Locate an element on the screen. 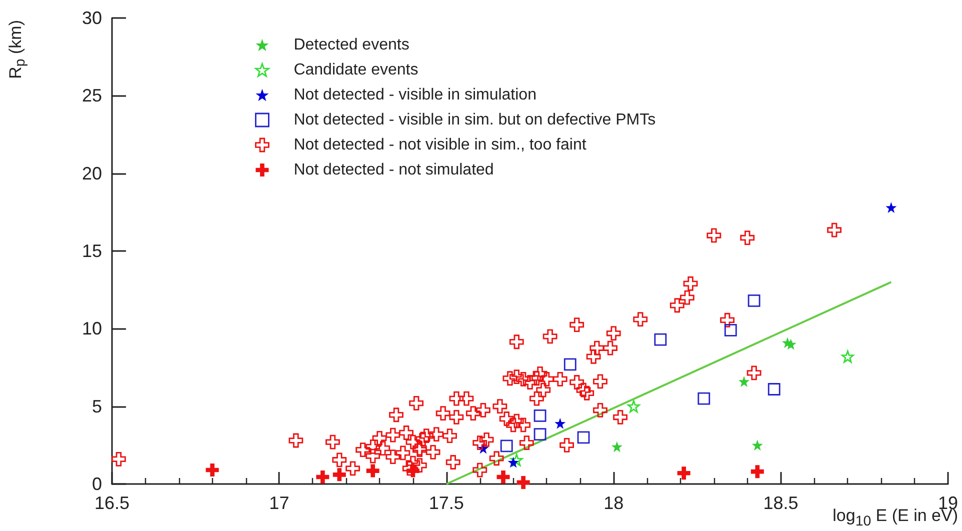 The image size is (962, 531). legend-label: Detected events is located at coordinates (352, 45).